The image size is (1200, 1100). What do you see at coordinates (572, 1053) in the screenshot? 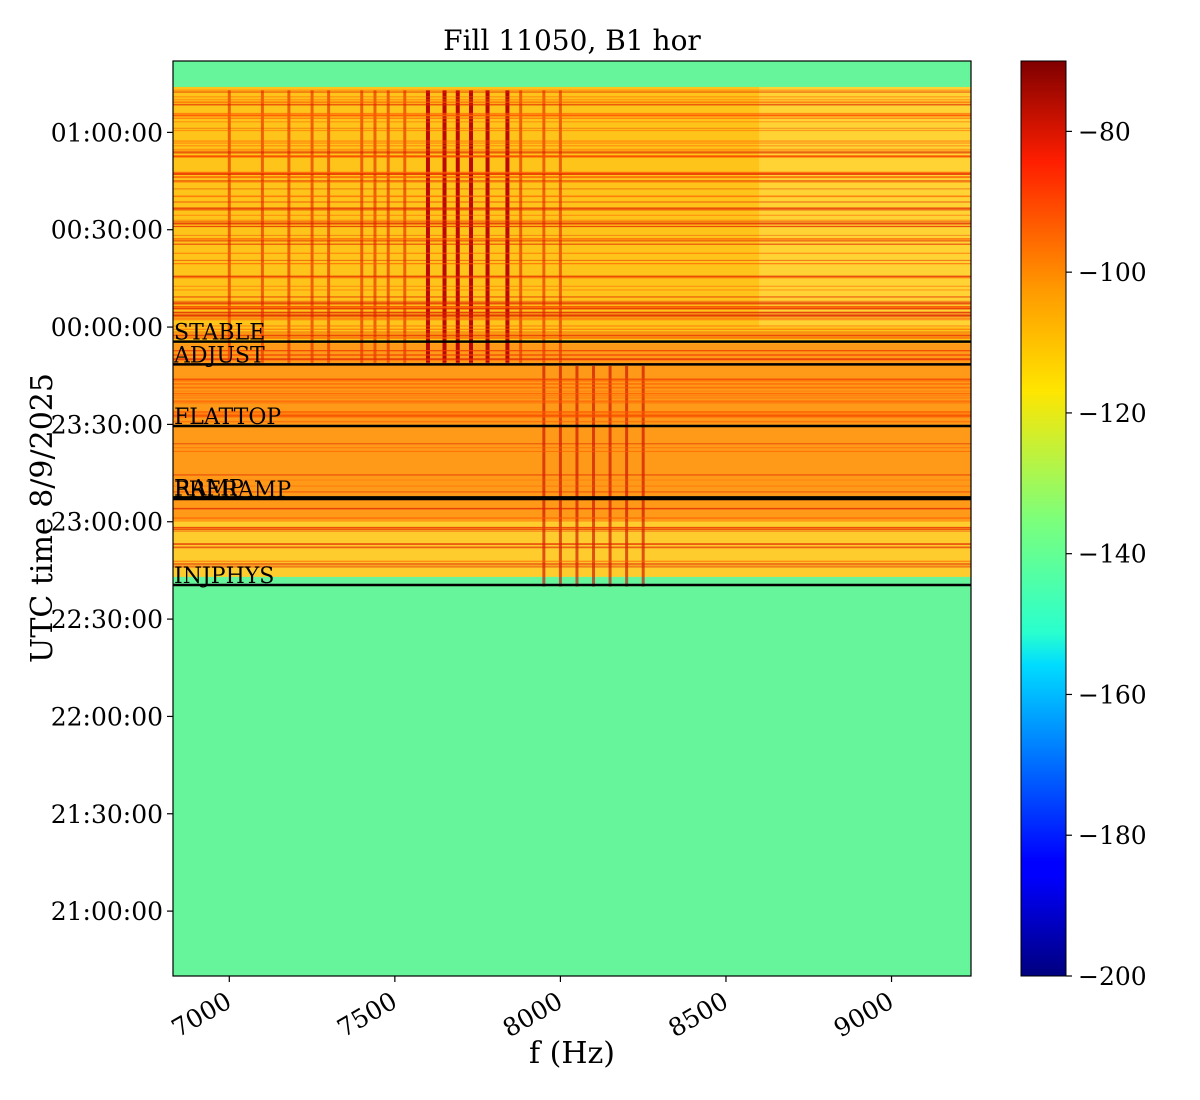
I see `x-axis-label: f (Hz)` at bounding box center [572, 1053].